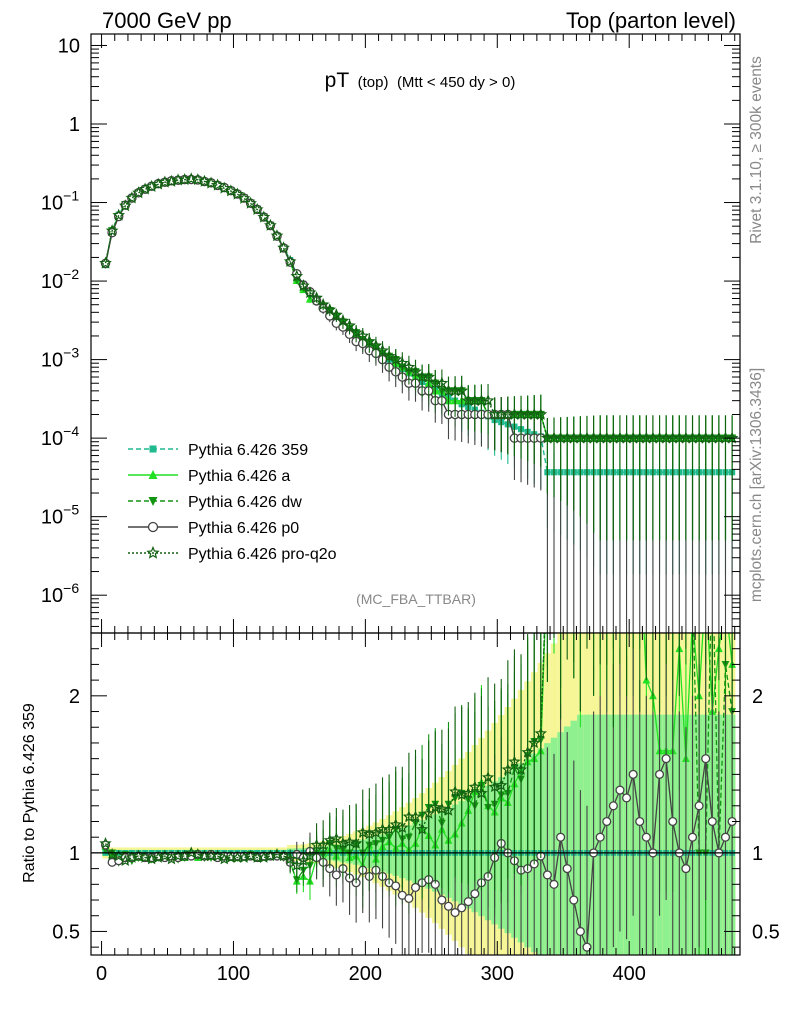 The width and height of the screenshot is (786, 1024). What do you see at coordinates (60, 201) in the screenshot?
I see `y-tick-label: 10⁻¹` at bounding box center [60, 201].